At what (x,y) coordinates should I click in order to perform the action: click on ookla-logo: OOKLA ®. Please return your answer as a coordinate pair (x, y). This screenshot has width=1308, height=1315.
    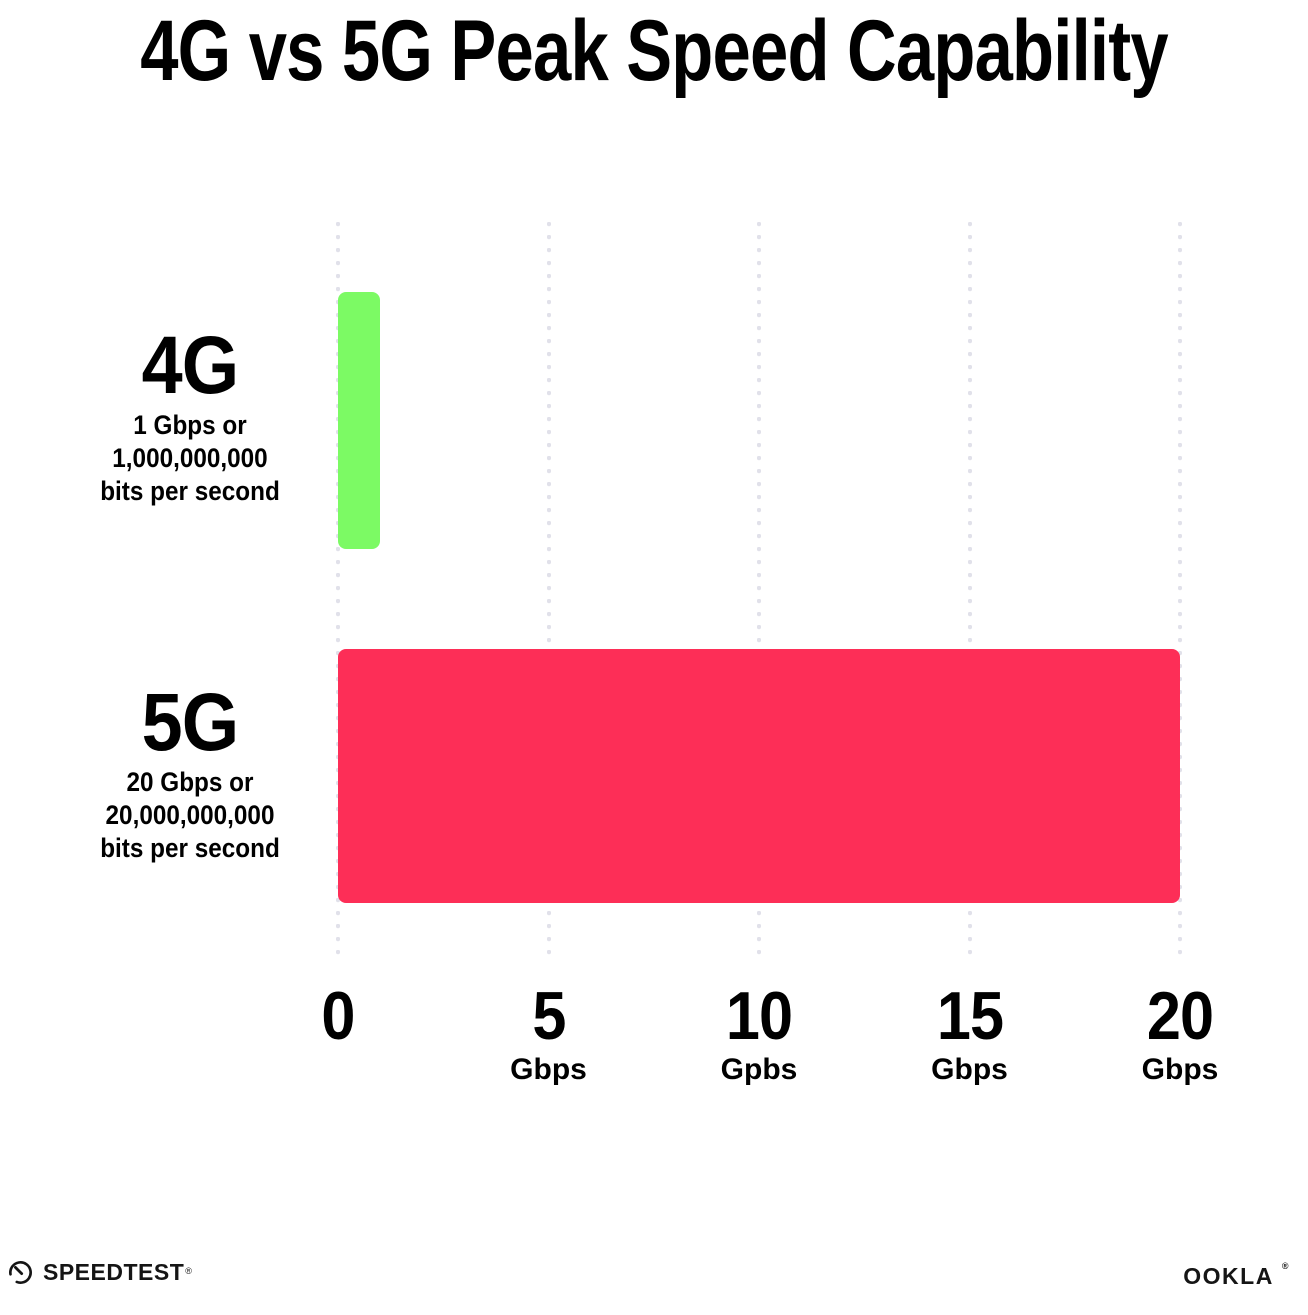
    Looking at the image, I should click on (1236, 1275).